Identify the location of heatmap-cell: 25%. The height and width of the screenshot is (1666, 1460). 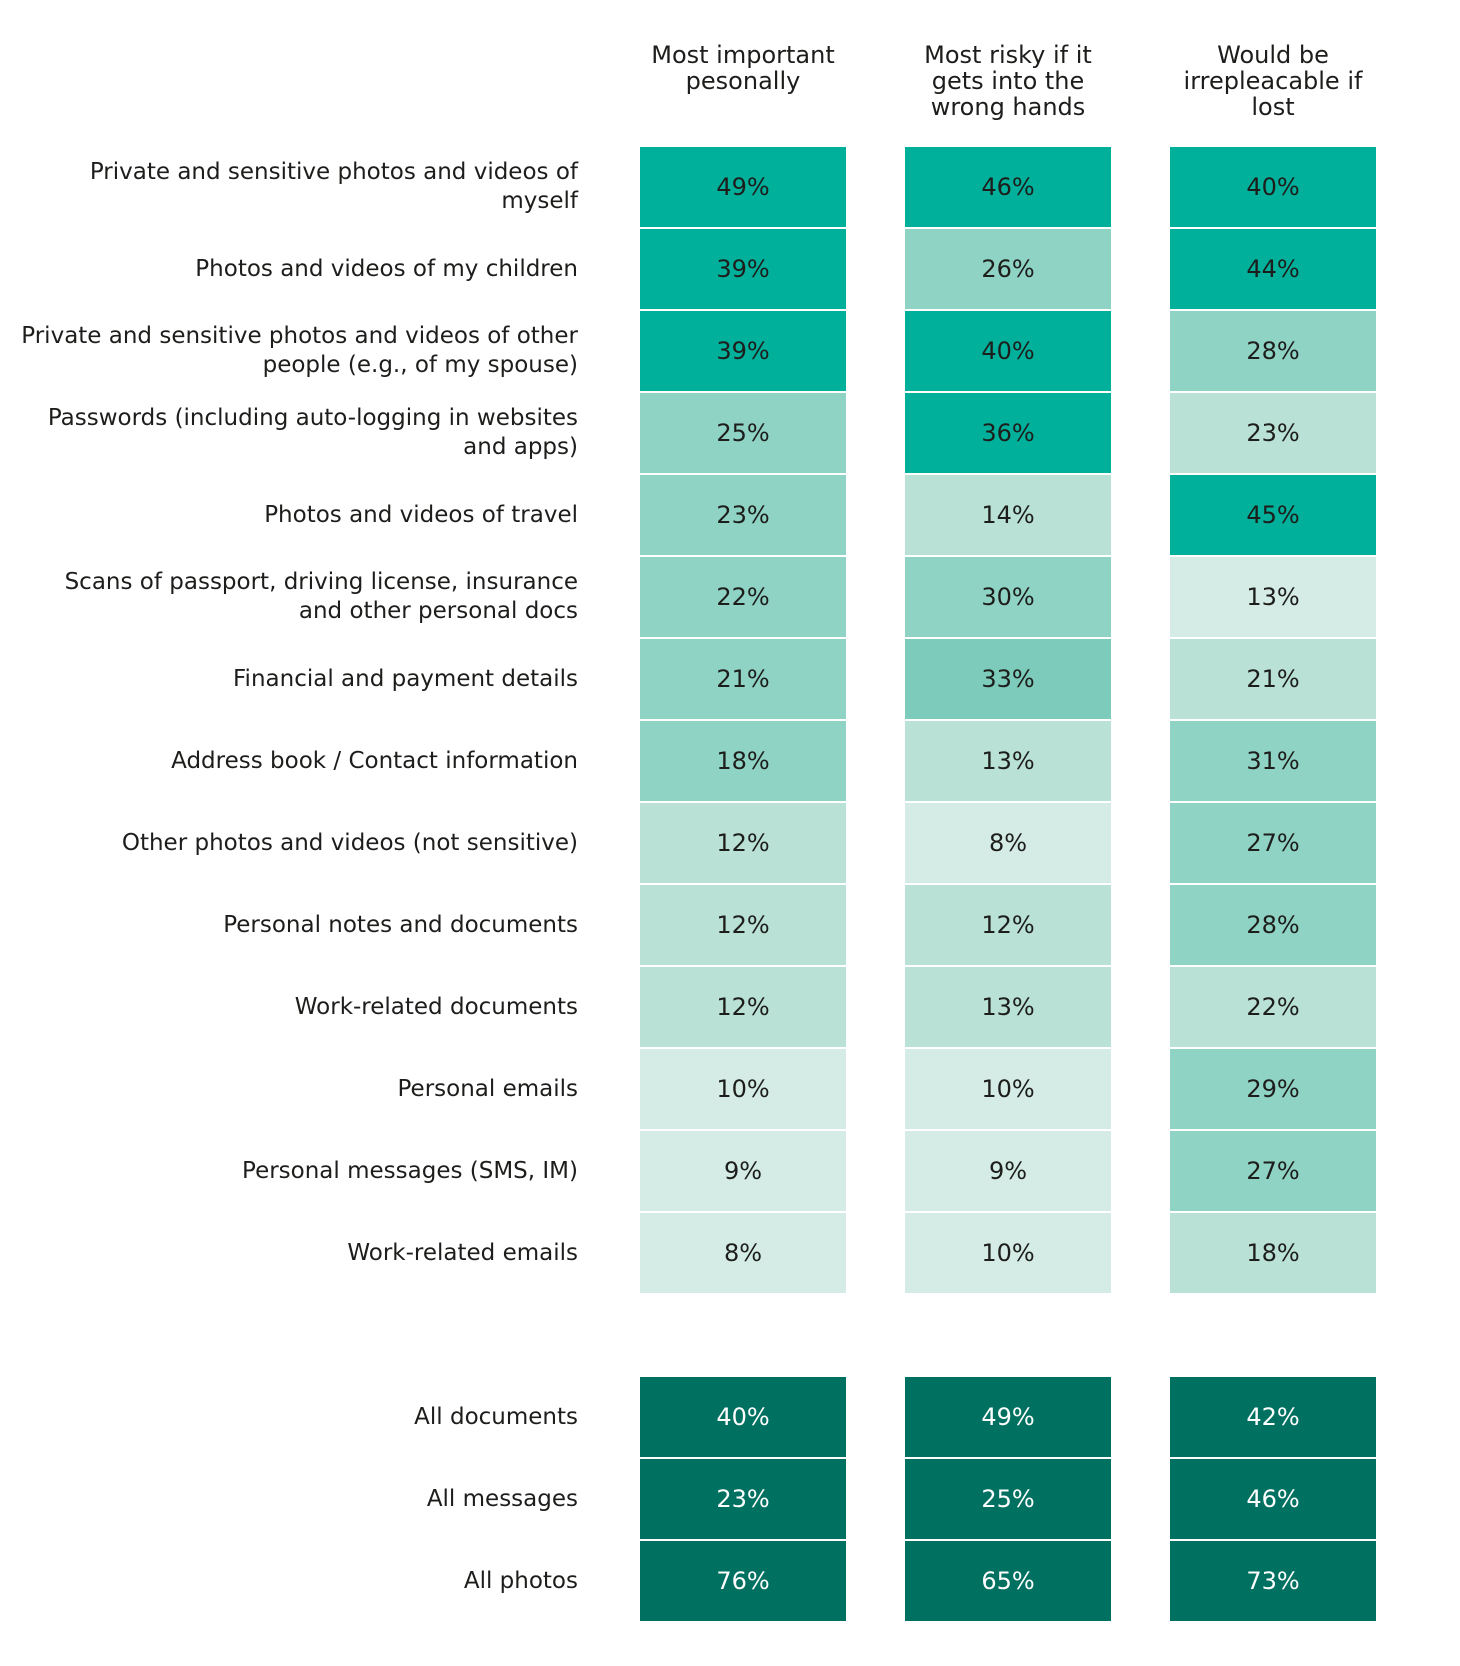
(743, 433).